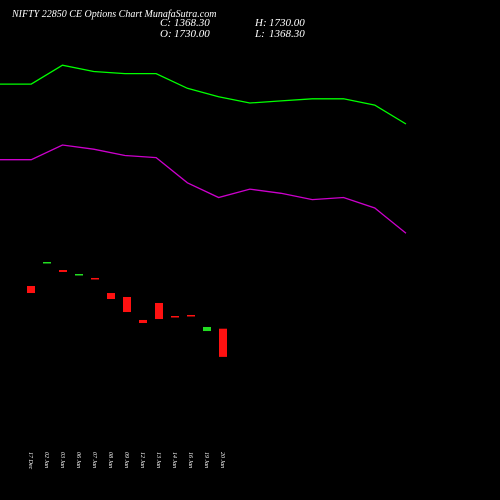 The width and height of the screenshot is (500, 500). Describe the element at coordinates (30, 460) in the screenshot. I see `x-tick-label: 17 Dec` at that location.